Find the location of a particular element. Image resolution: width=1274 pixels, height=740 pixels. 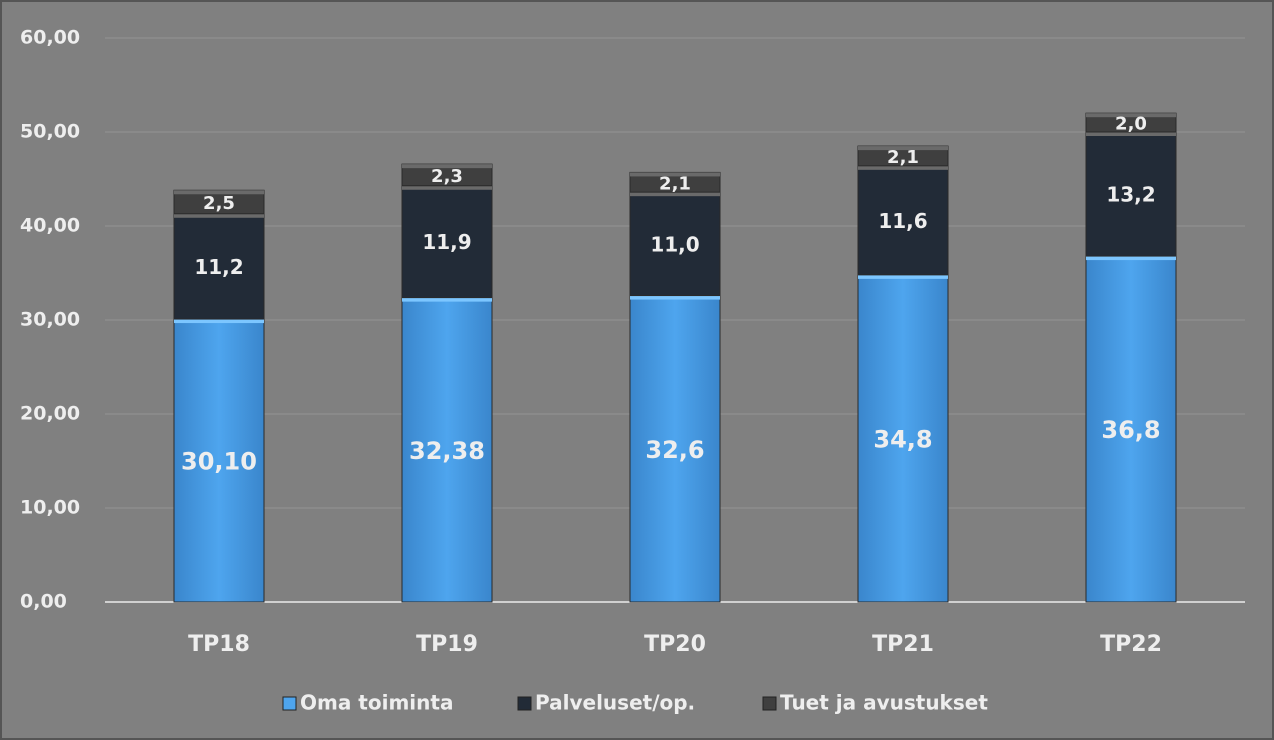

y-tick-label: 40,00 is located at coordinates (50, 226).